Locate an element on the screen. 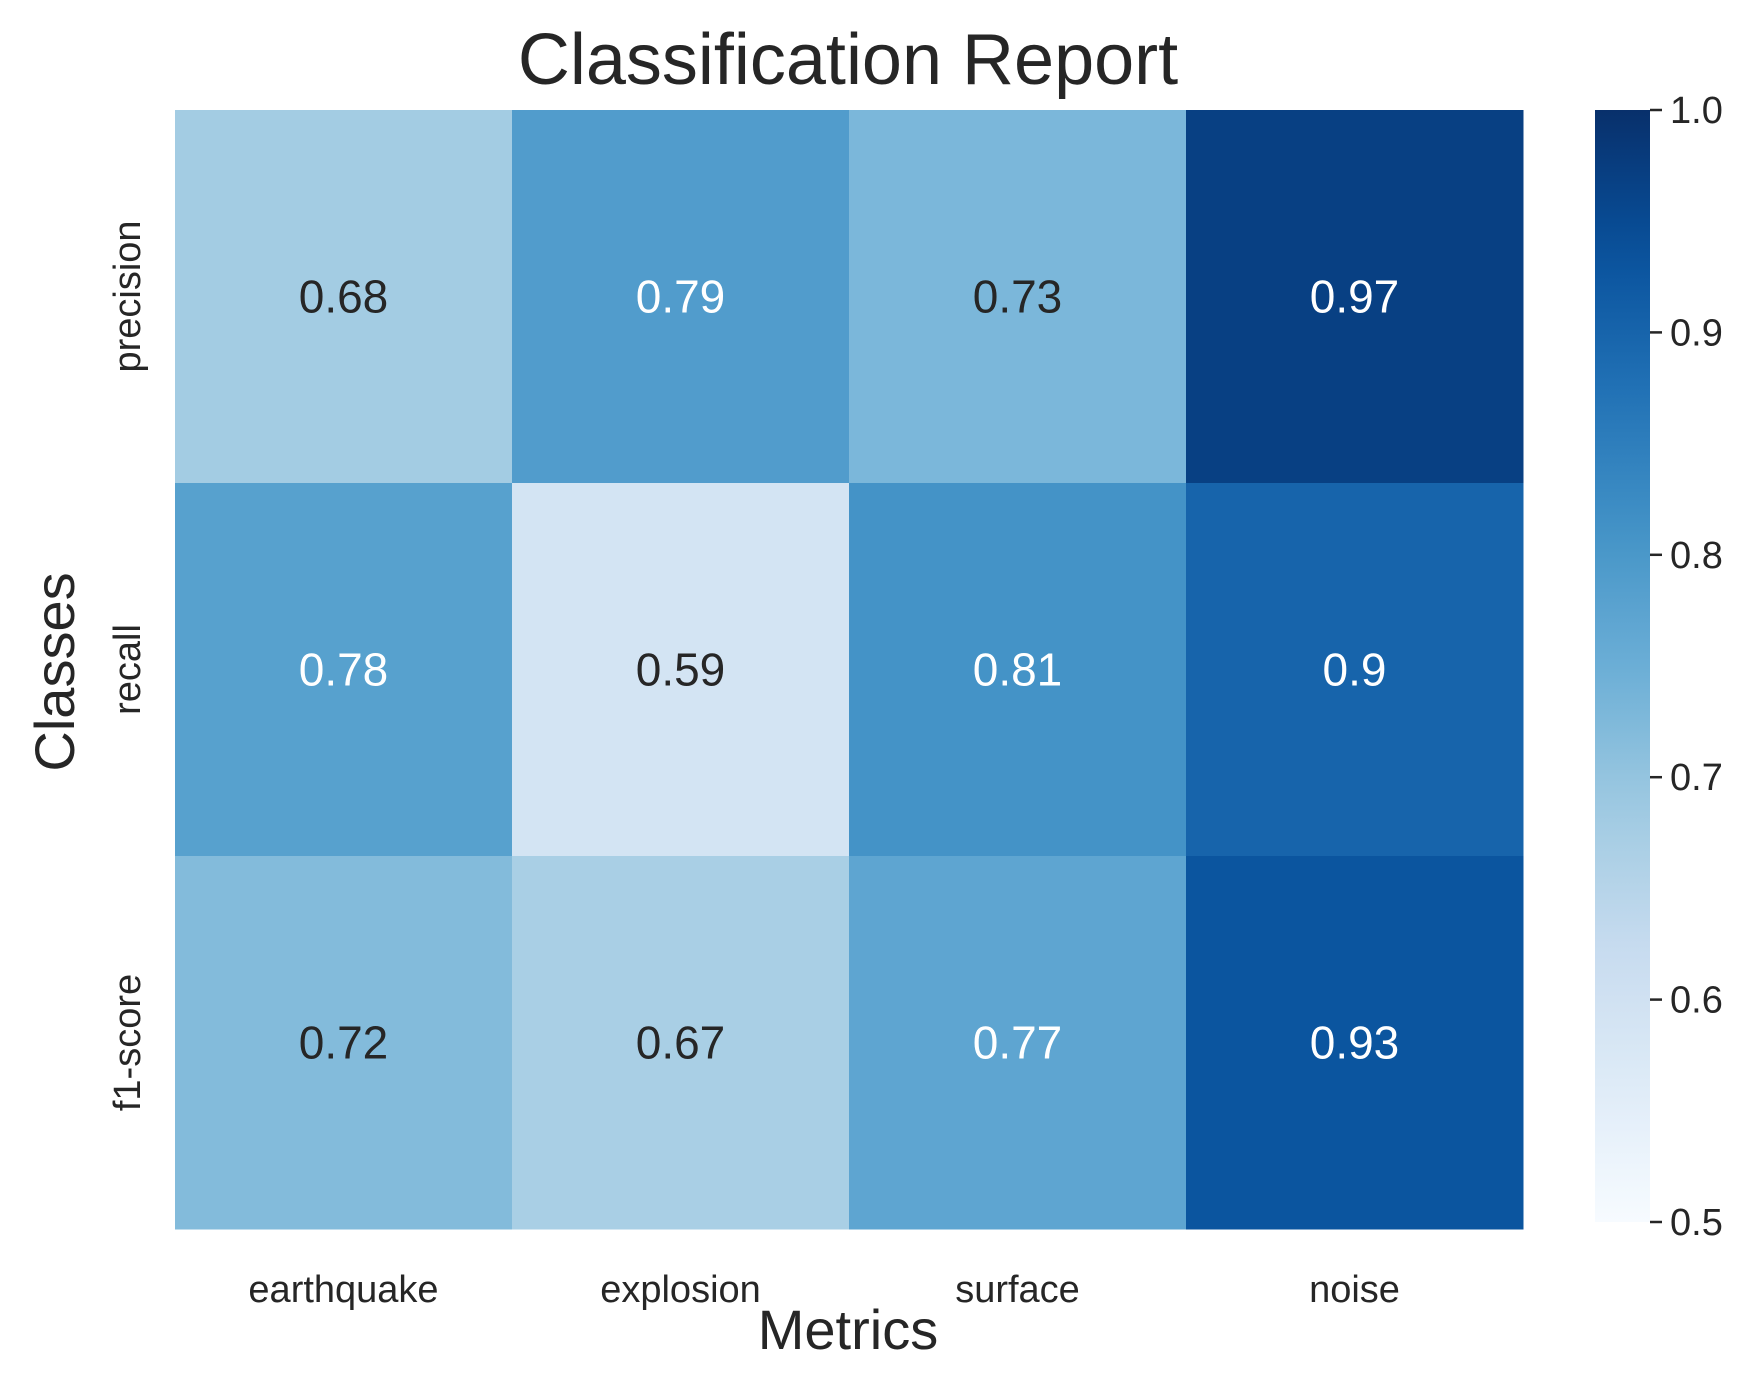 The width and height of the screenshot is (1762, 1391). cell-value-label: 0.93 is located at coordinates (1355, 1043).